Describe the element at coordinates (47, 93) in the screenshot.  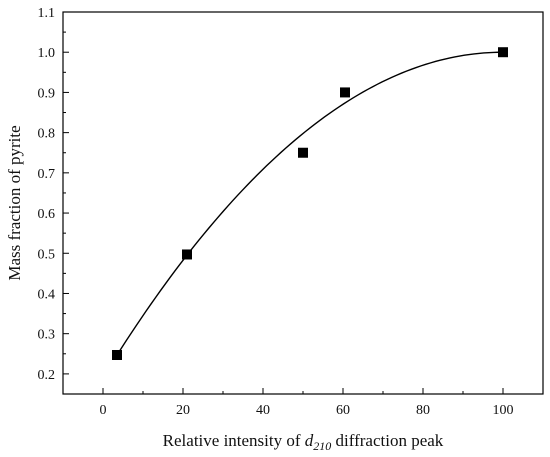
I see `y-tick-label: 0.9` at that location.